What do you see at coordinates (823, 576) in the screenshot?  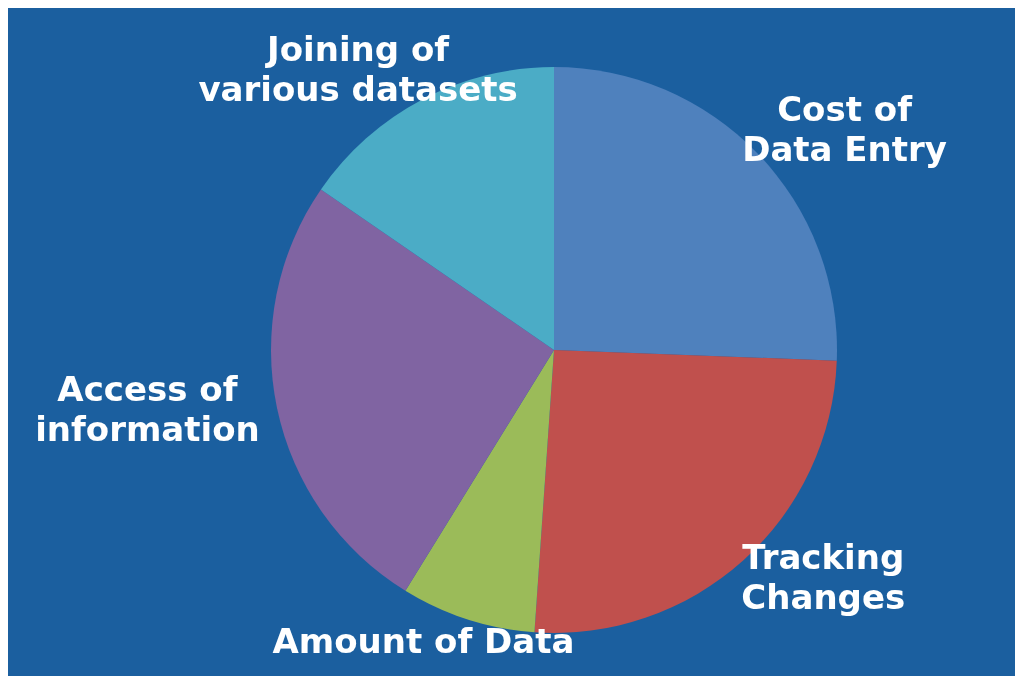 I see `slice-label: Tracking Changes` at bounding box center [823, 576].